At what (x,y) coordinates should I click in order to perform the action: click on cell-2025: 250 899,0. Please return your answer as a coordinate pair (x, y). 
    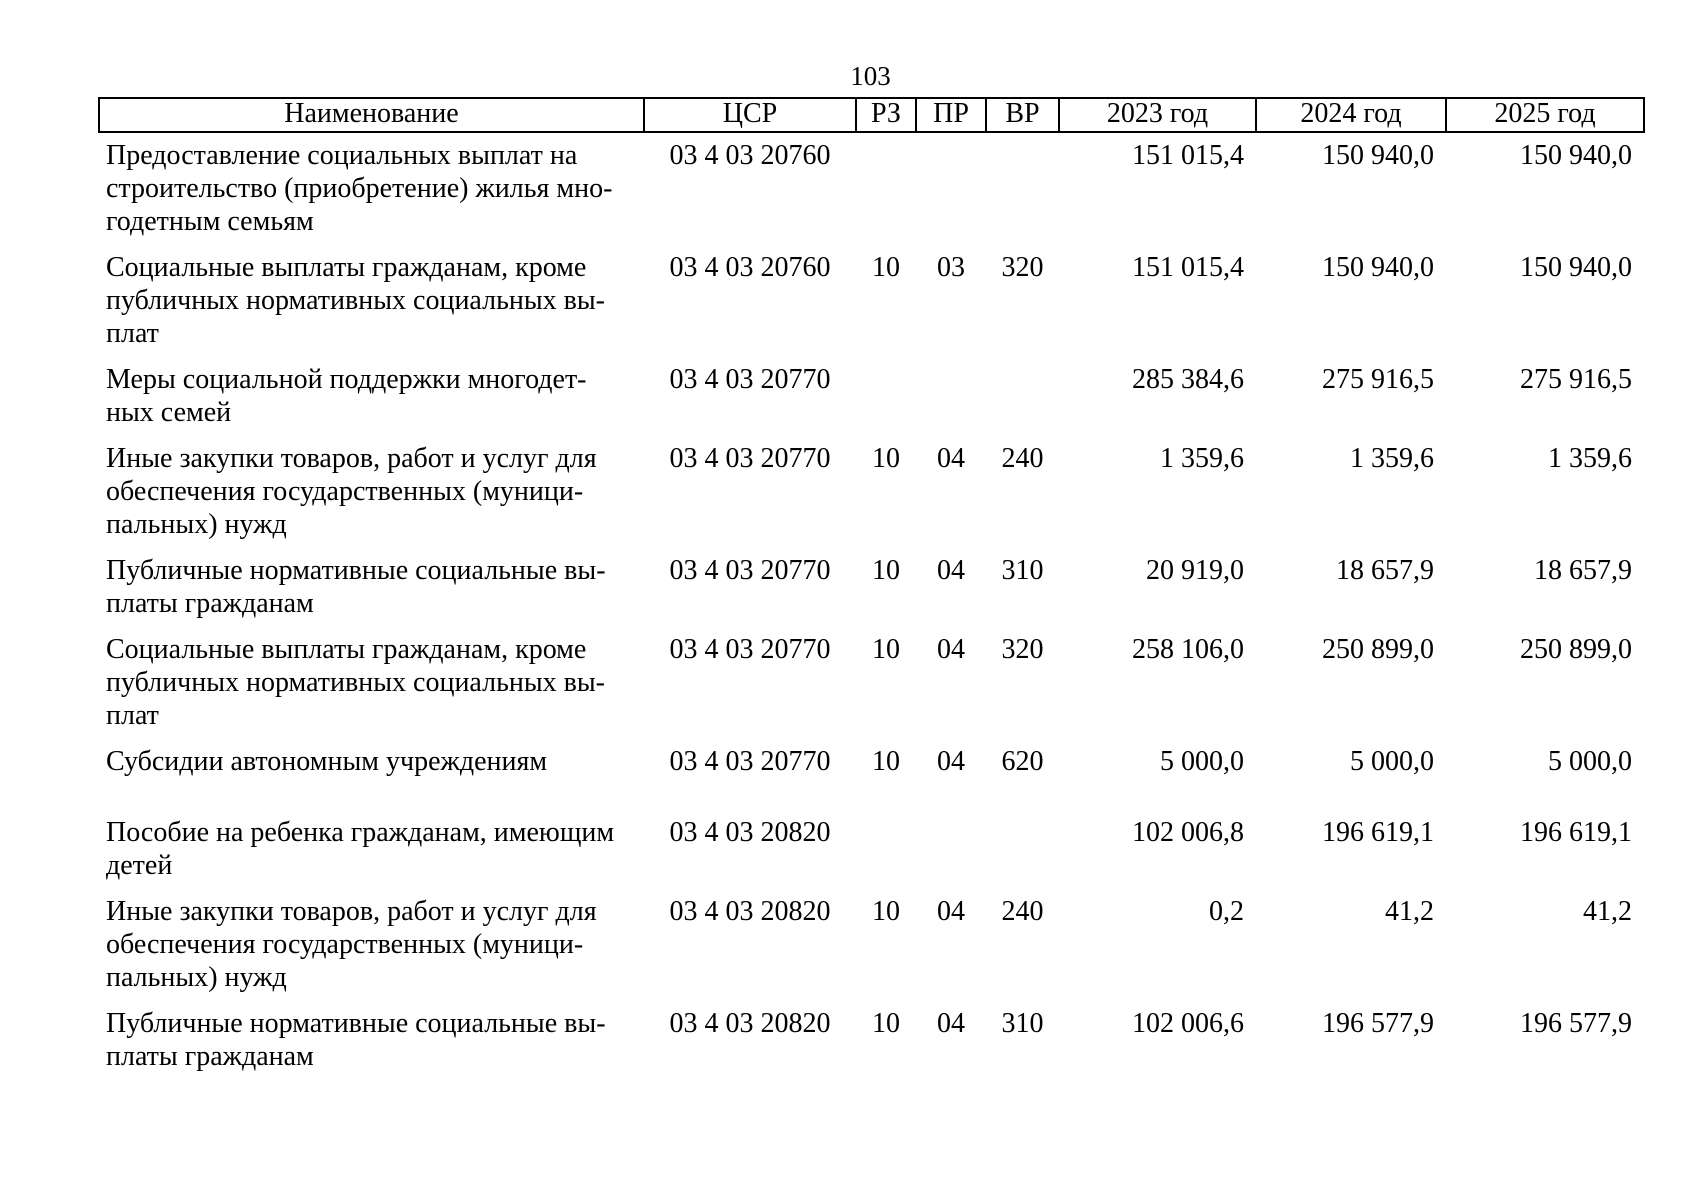
    Looking at the image, I should click on (1576, 649).